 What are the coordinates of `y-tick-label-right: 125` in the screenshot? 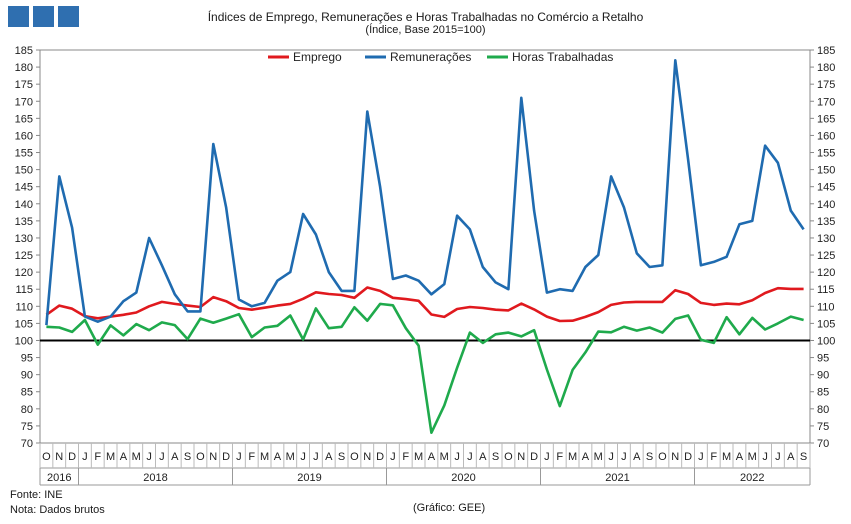 It's located at (826, 256).